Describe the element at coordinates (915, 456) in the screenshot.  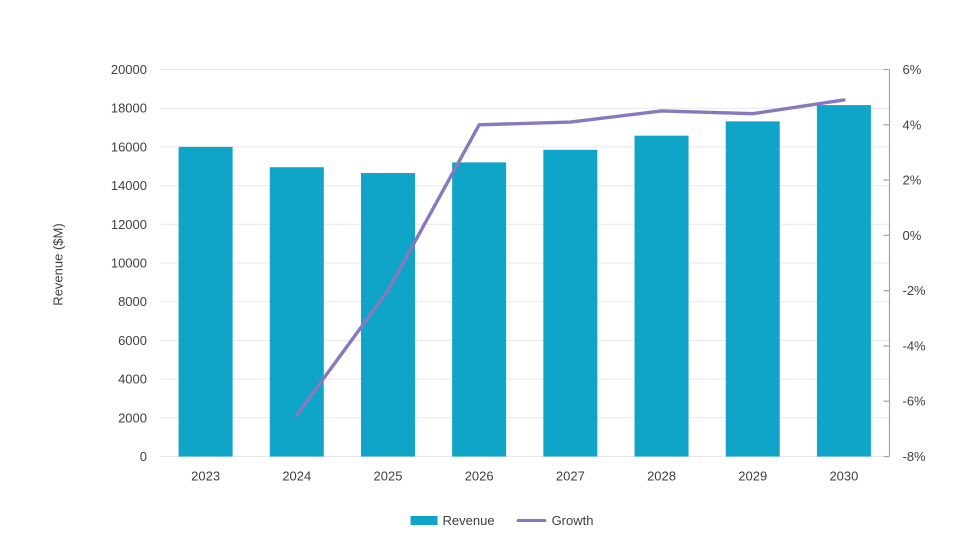
I see `right-axis-tick-label: -8%` at that location.